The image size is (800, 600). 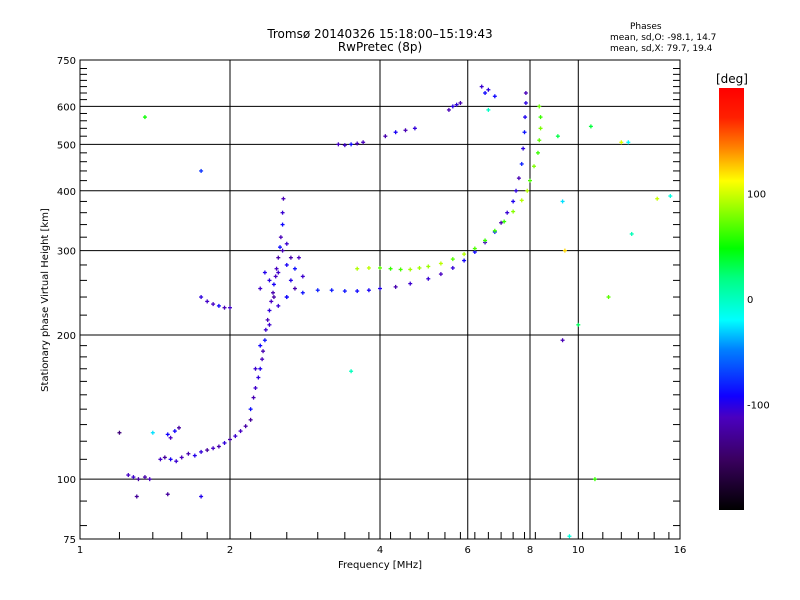 I want to click on colorbar-tick-label: -100, so click(x=758, y=406).